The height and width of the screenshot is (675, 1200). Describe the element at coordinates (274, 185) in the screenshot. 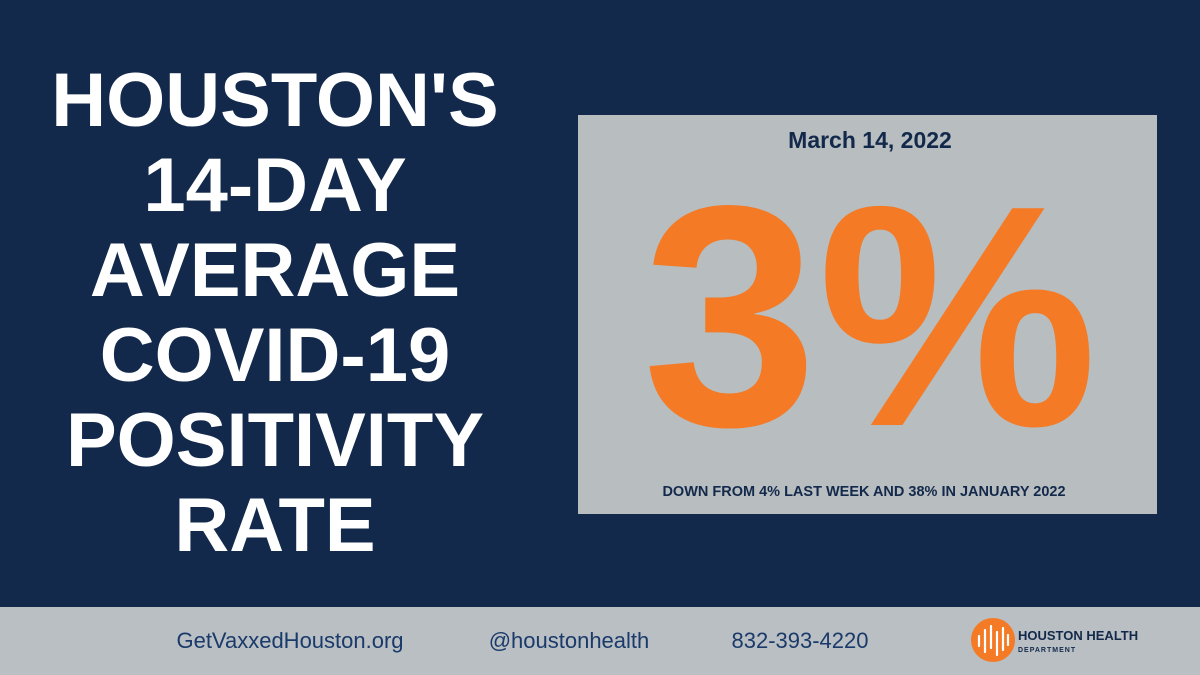

I see `title-line: 14-DAY` at that location.